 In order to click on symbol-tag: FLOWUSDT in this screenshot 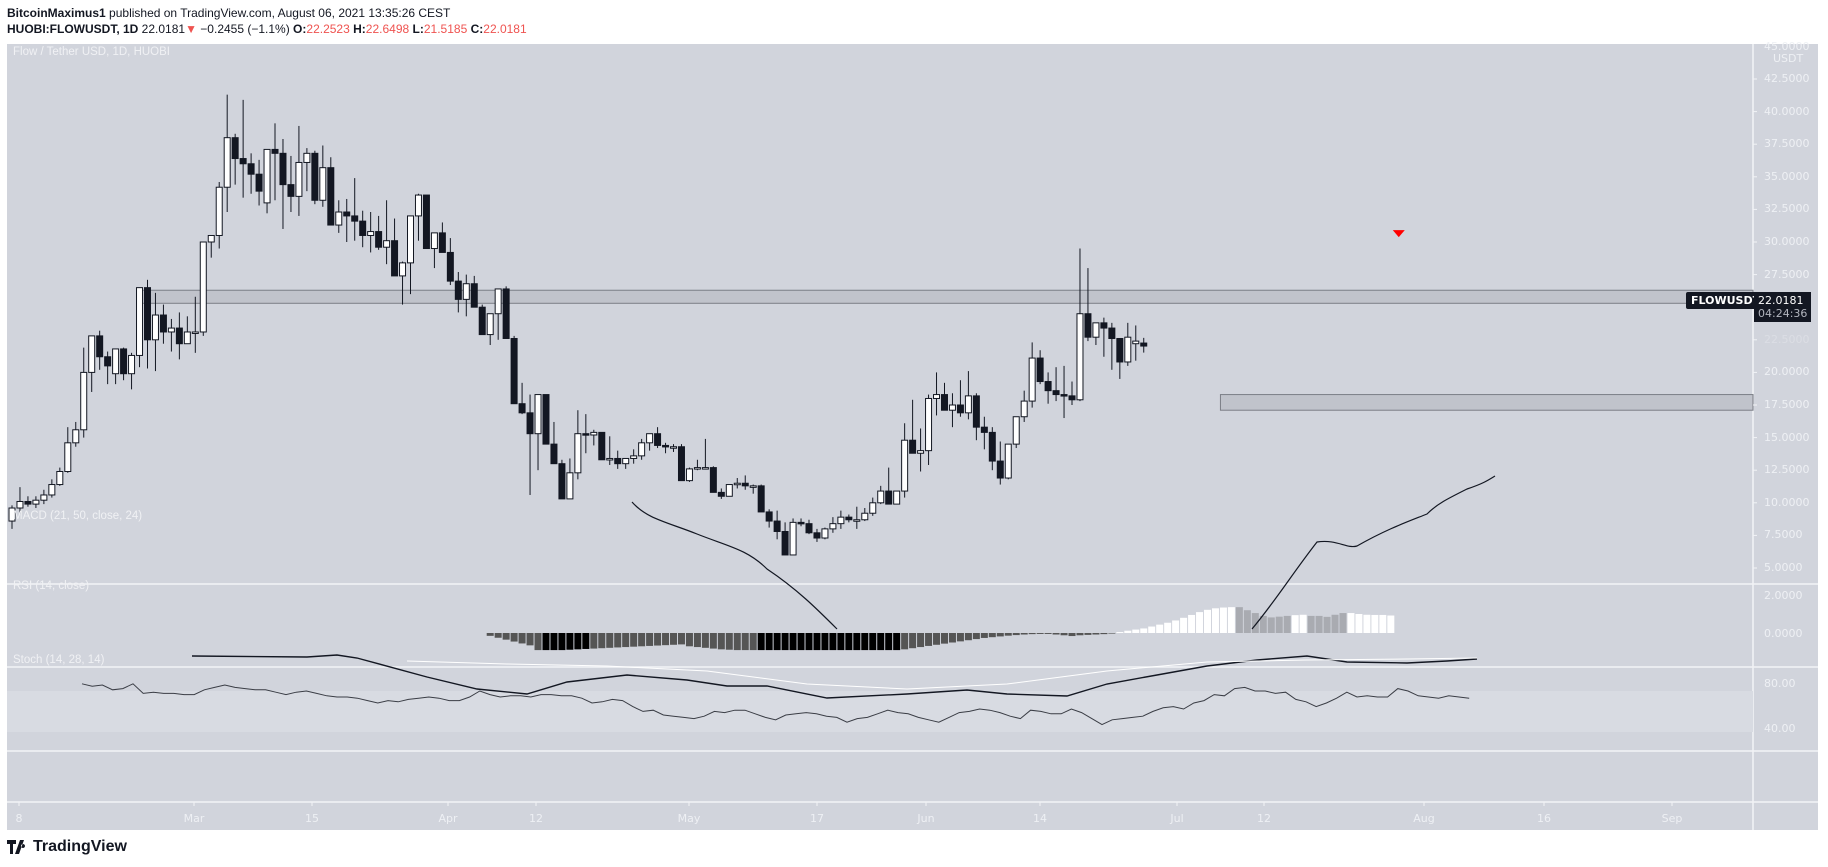, I will do `click(1726, 300)`.